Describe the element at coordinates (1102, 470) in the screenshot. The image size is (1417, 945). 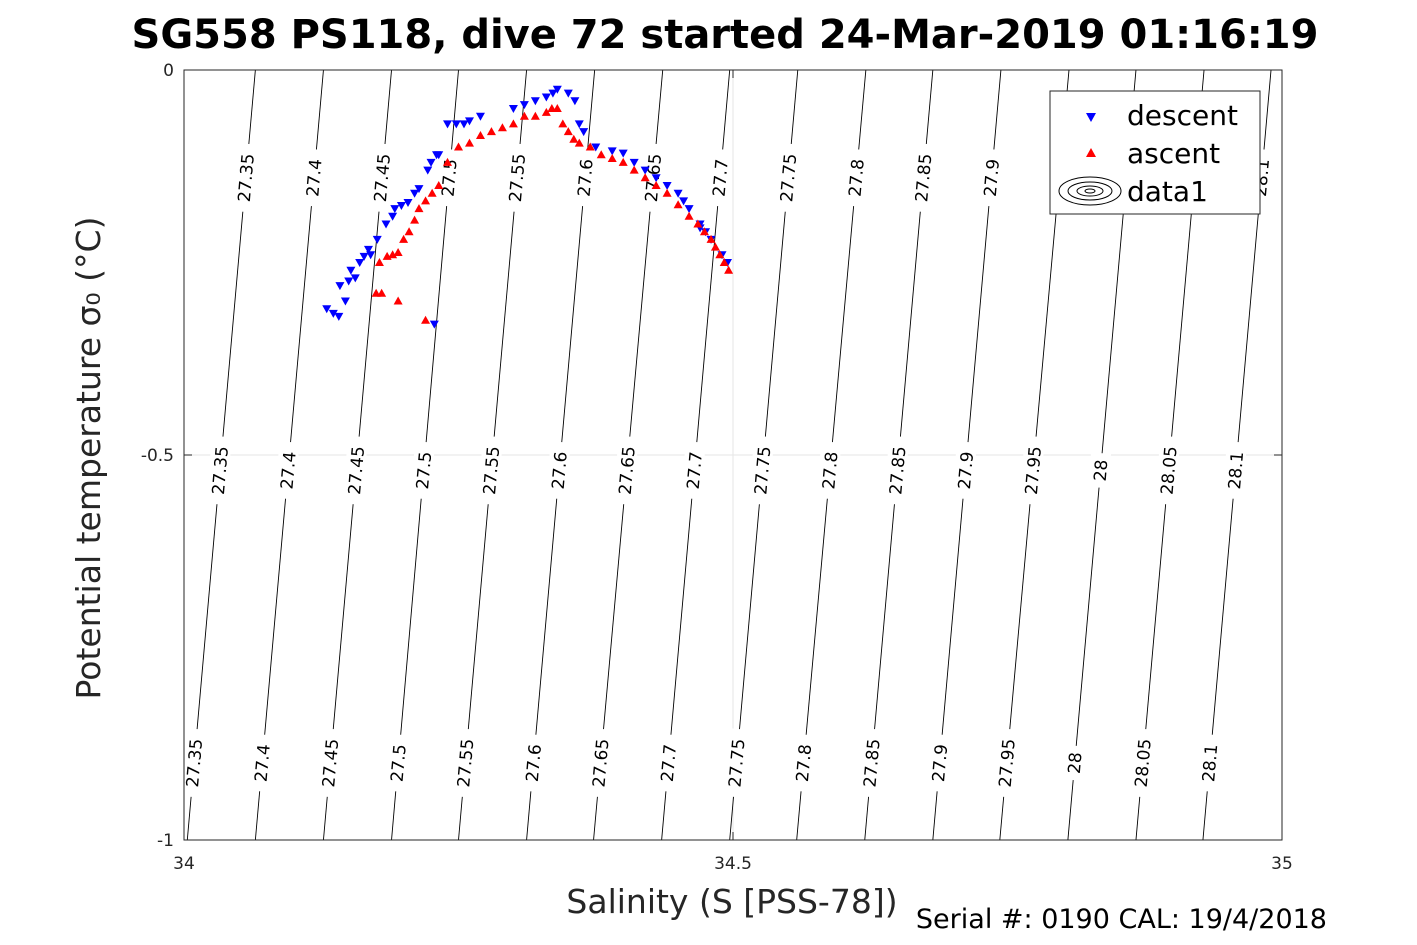
I see `isopycnal-label: 28` at that location.